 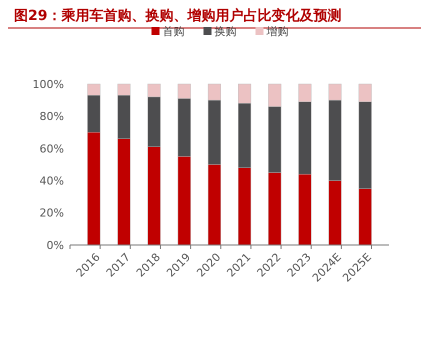 What do you see at coordinates (55, 245) in the screenshot?
I see `y-tick-label: 0%` at bounding box center [55, 245].